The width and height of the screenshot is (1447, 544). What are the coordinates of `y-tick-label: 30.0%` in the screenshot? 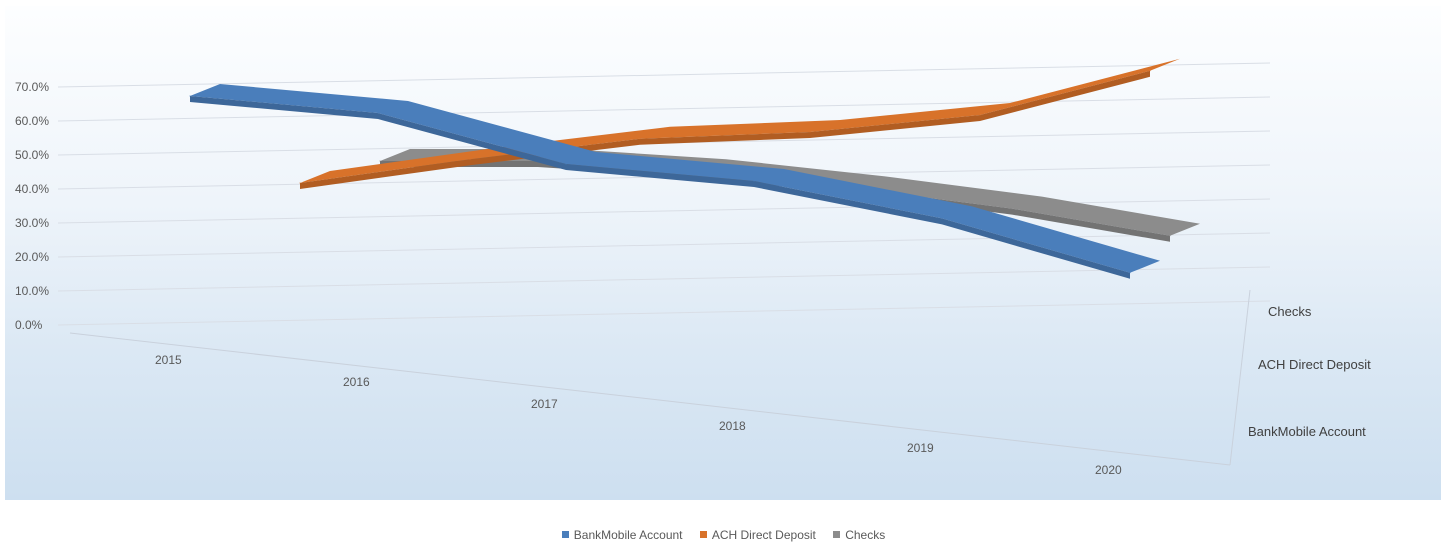 It's located at (32, 223).